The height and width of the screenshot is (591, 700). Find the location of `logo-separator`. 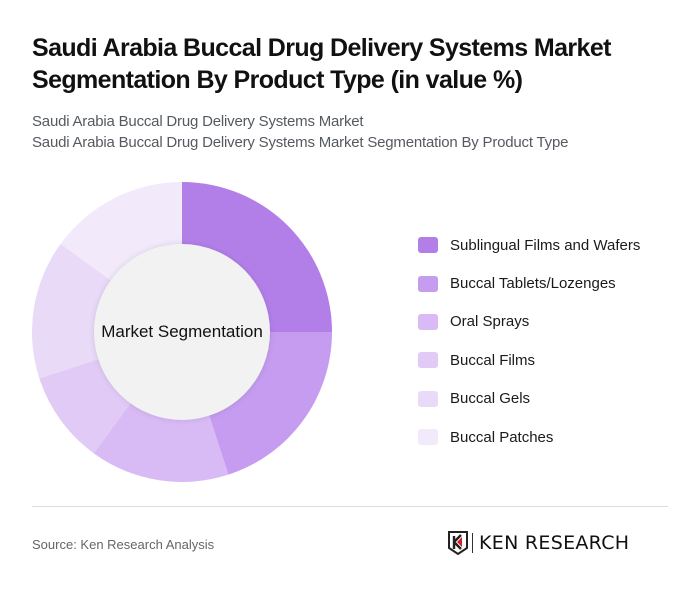

logo-separator is located at coordinates (472, 543).